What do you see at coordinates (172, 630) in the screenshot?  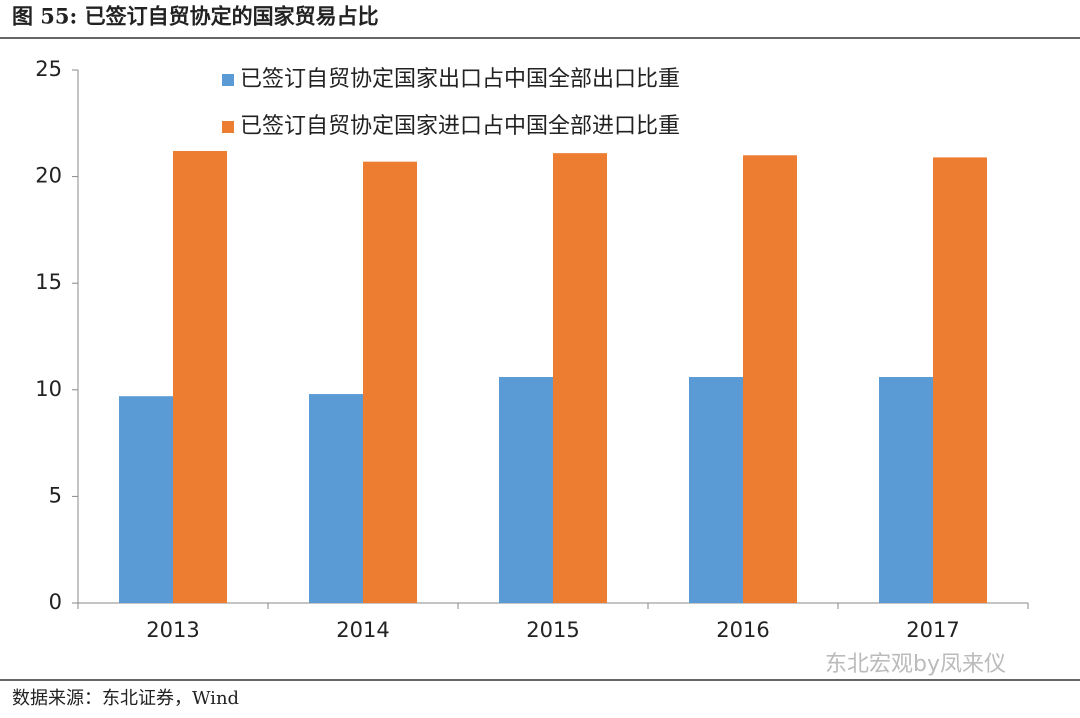 I see `x-tick-label: 2013` at bounding box center [172, 630].